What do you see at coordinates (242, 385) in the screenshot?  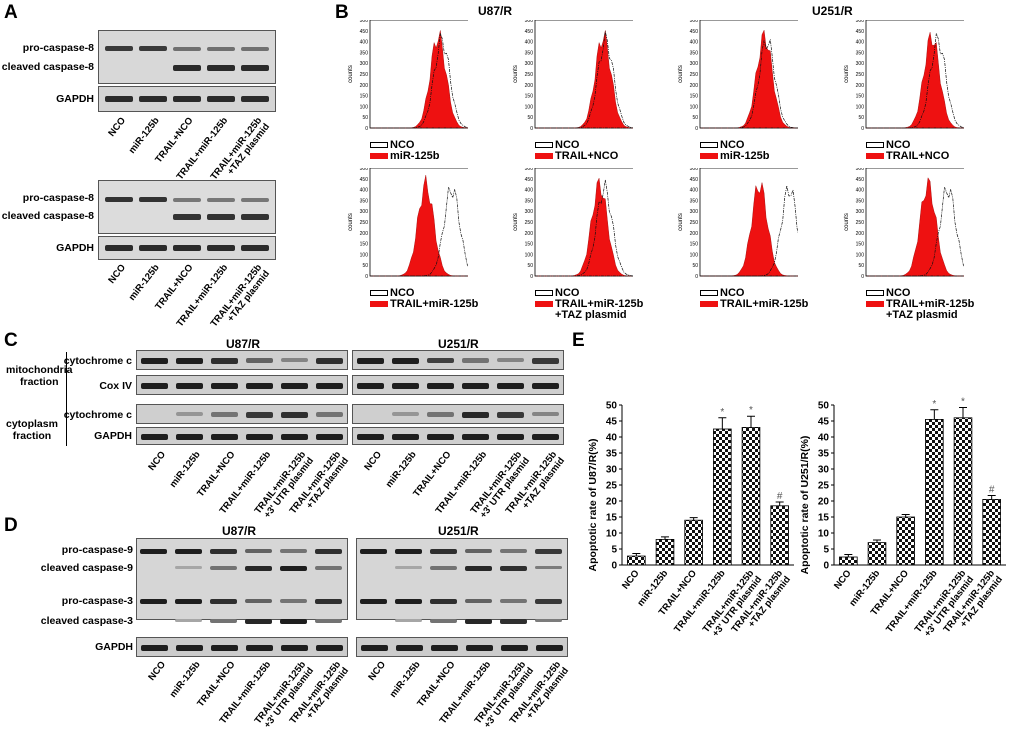 I see `blot-c-u87` at bounding box center [242, 385].